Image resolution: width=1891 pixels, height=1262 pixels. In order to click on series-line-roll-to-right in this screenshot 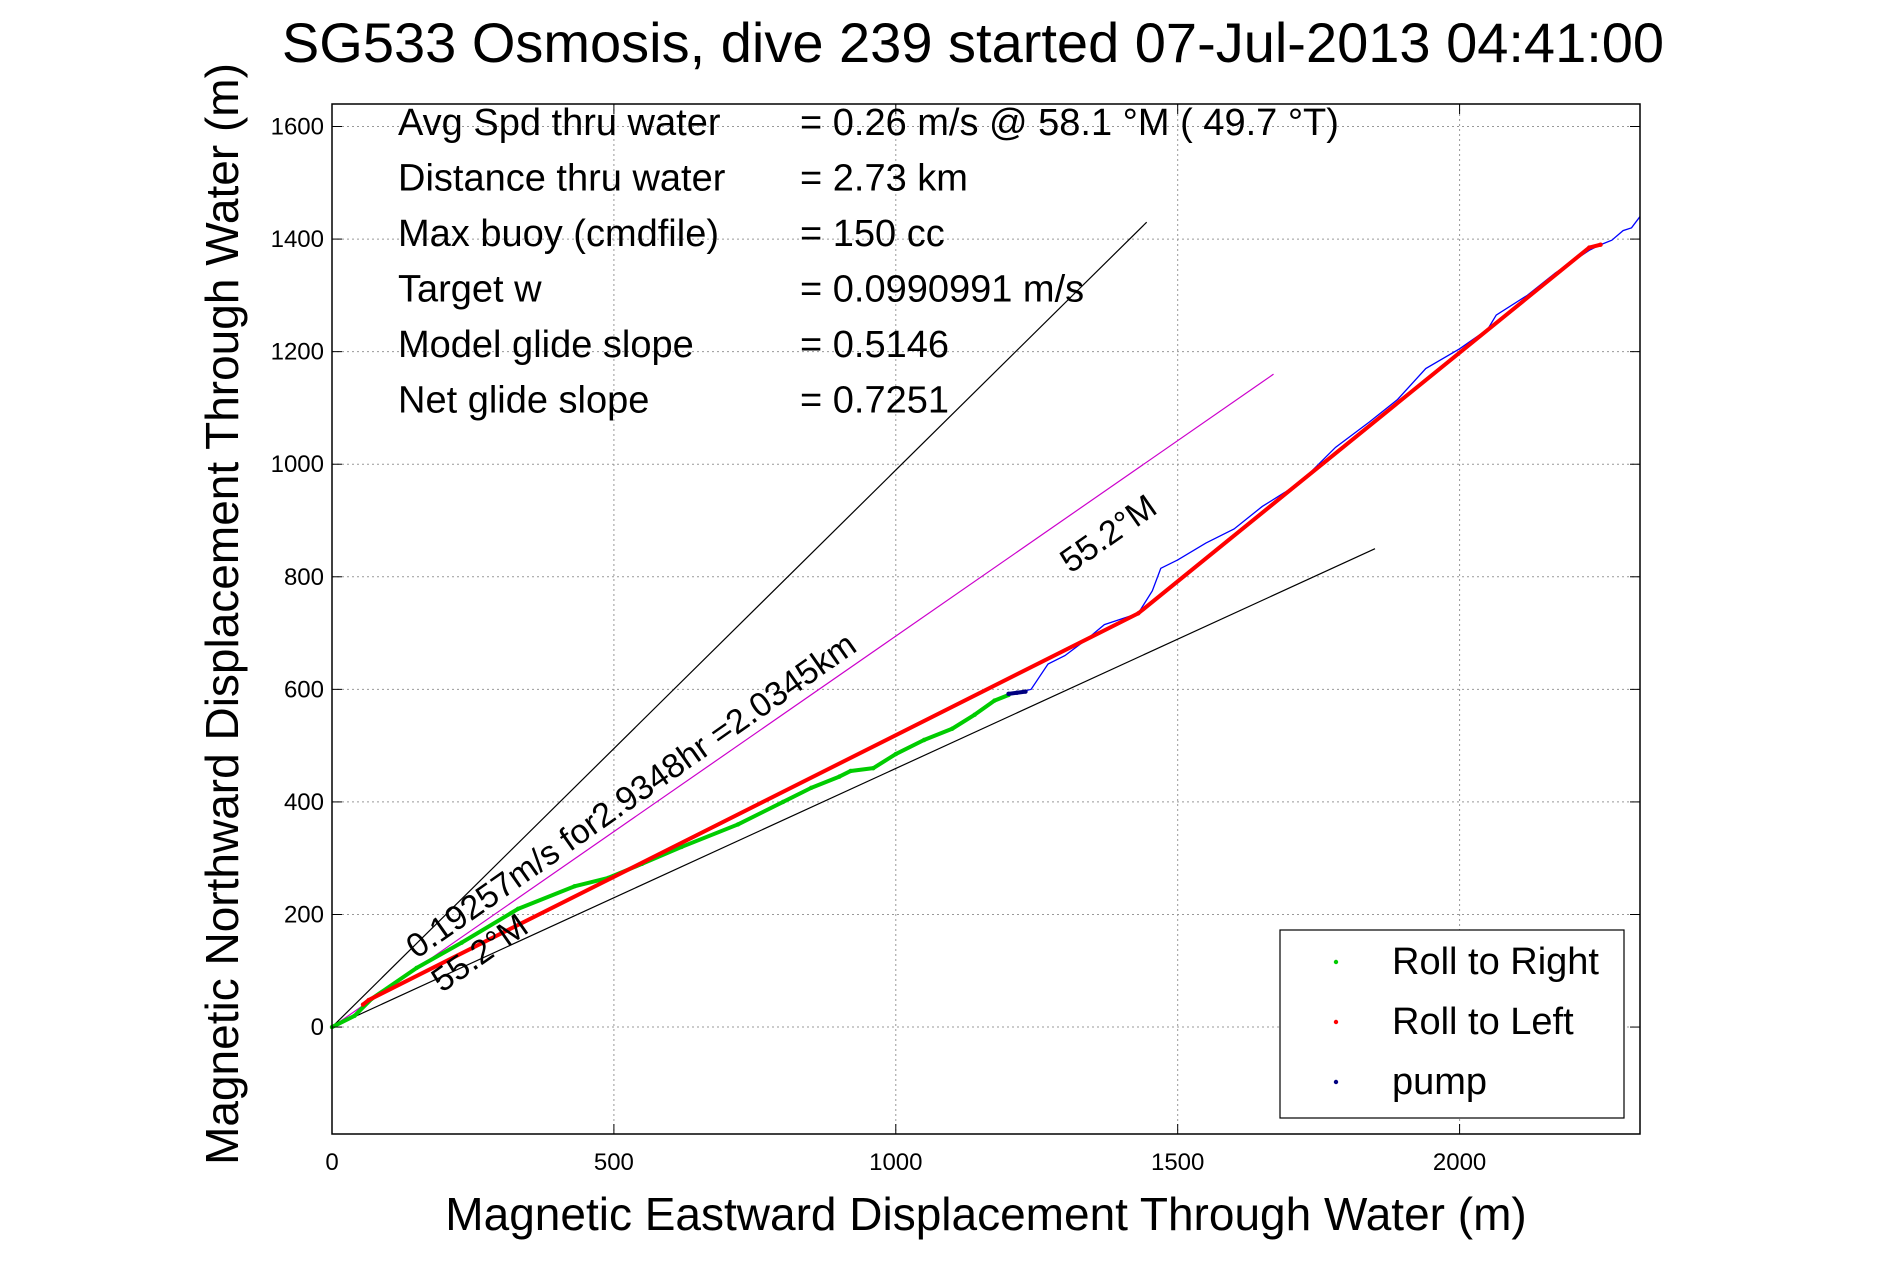, I will do `click(670, 861)`.